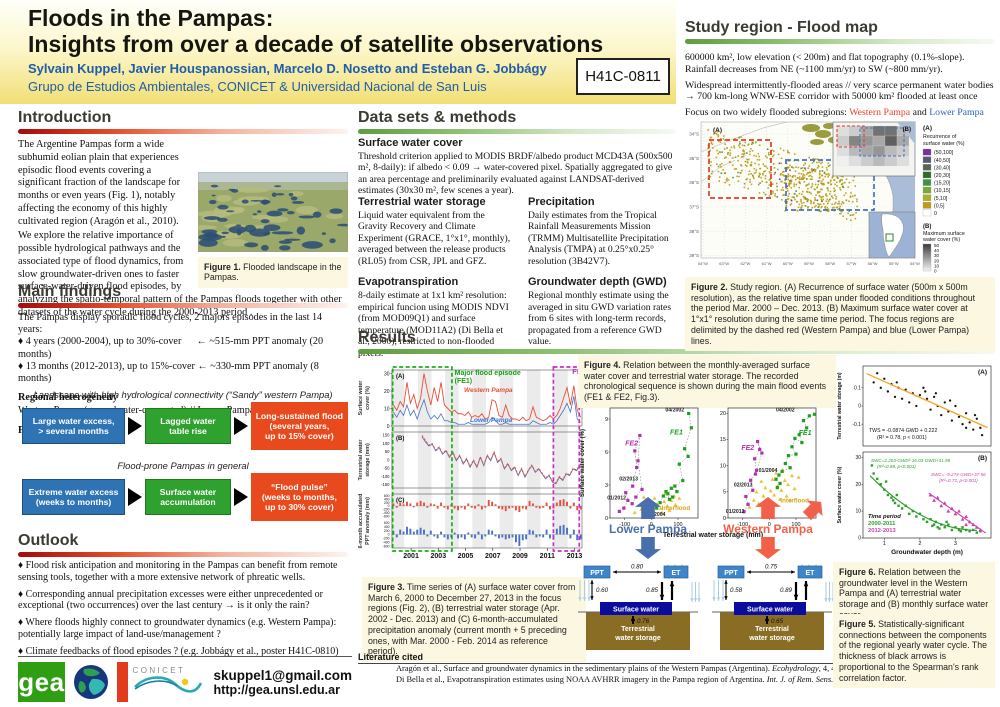 Image resolution: width=1000 pixels, height=707 pixels. Describe the element at coordinates (464, 381) in the screenshot. I see `svg-text: (FE1)` at that location.